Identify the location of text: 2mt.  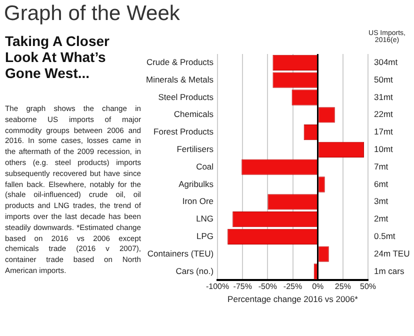
(381, 219).